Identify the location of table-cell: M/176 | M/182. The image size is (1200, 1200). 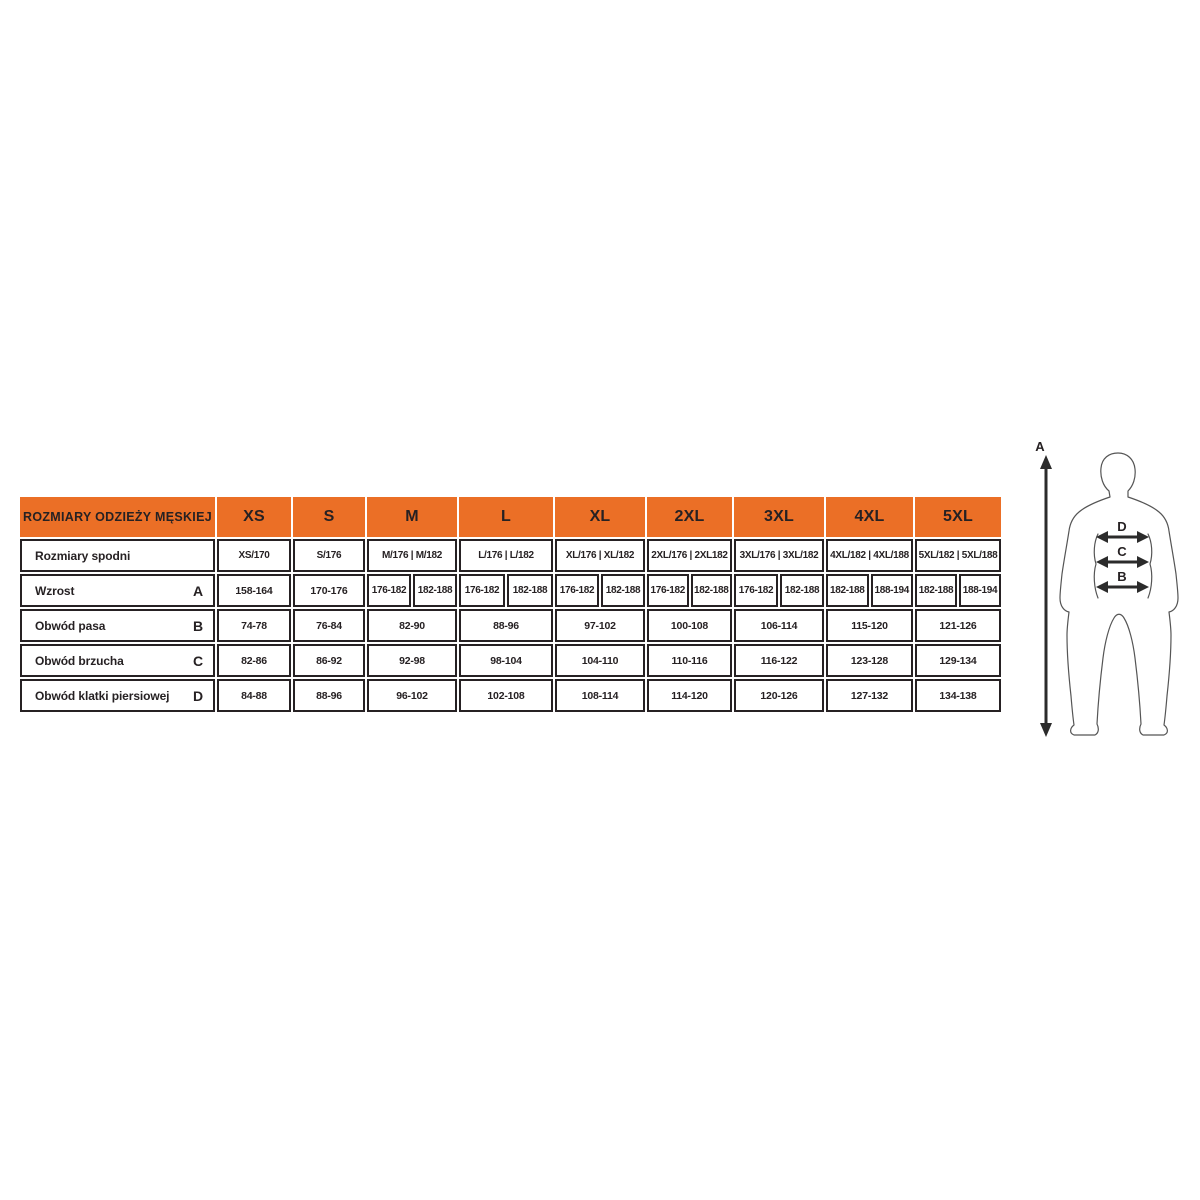
(412, 555).